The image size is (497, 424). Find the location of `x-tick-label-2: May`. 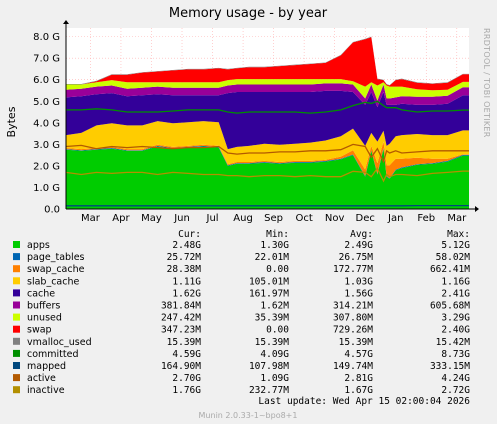

x-tick-label-2: May is located at coordinates (151, 218).